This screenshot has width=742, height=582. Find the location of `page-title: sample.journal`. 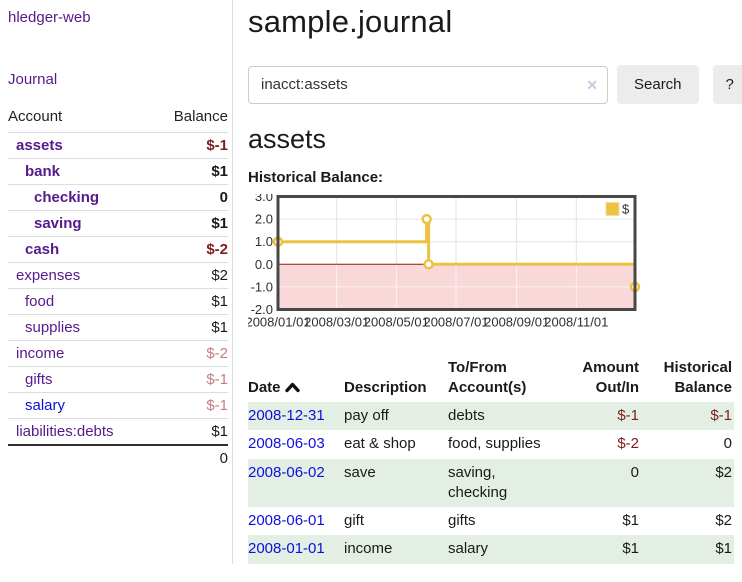

page-title: sample.journal is located at coordinates (350, 21).